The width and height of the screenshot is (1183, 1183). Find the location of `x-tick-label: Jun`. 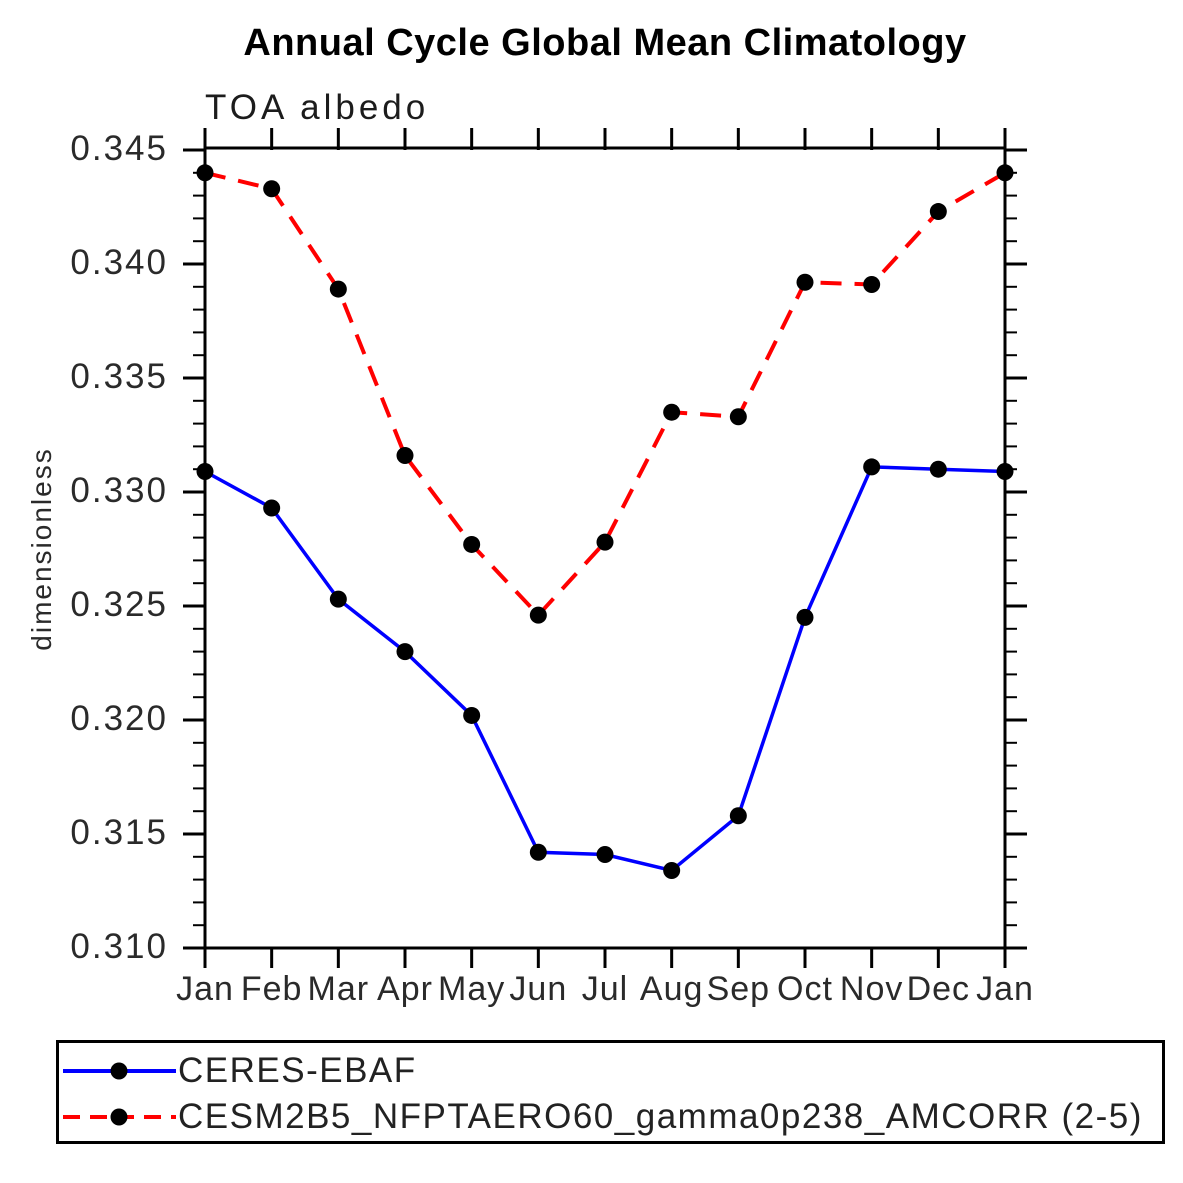

x-tick-label: Jun is located at coordinates (538, 989).